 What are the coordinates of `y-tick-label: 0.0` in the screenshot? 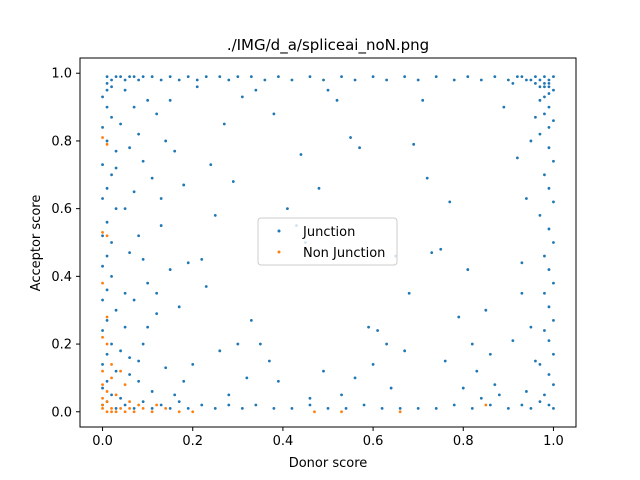 It's located at (61, 412).